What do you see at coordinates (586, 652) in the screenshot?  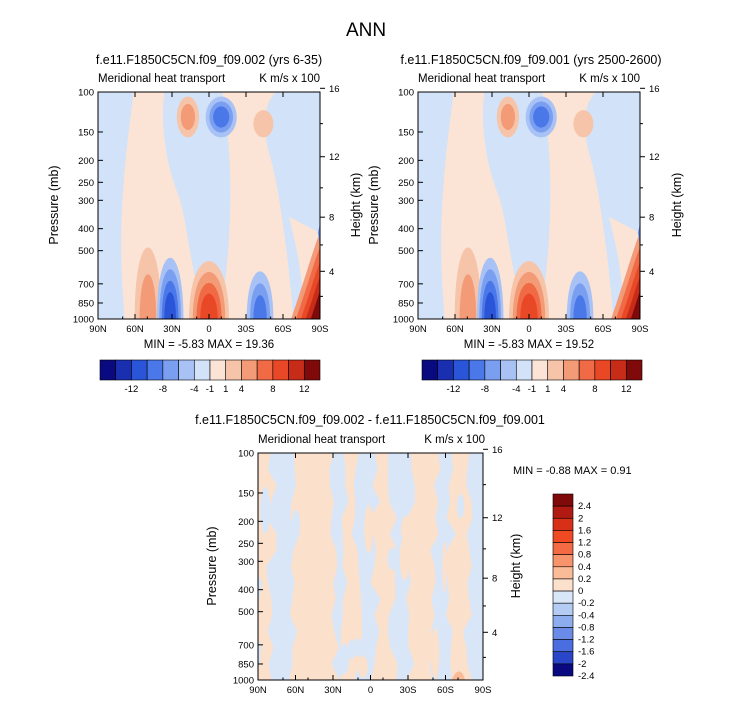 I see `colorbar-label: -1.6` at bounding box center [586, 652].